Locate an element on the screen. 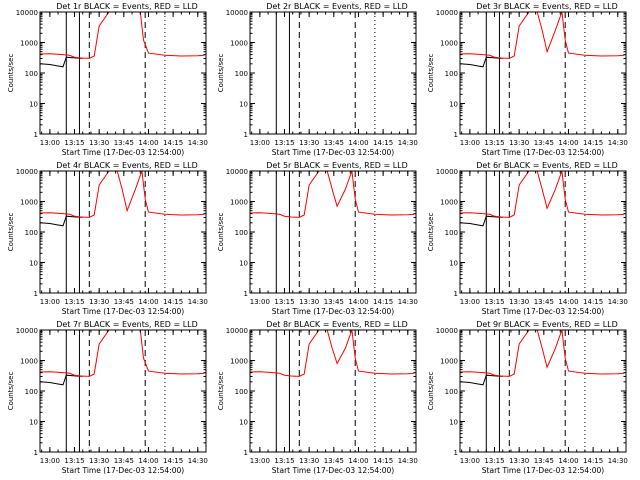 Image resolution: width=640 pixels, height=480 pixels. panel-title: Det 1r BLACK = Events, RED = LLD is located at coordinates (127, 6).